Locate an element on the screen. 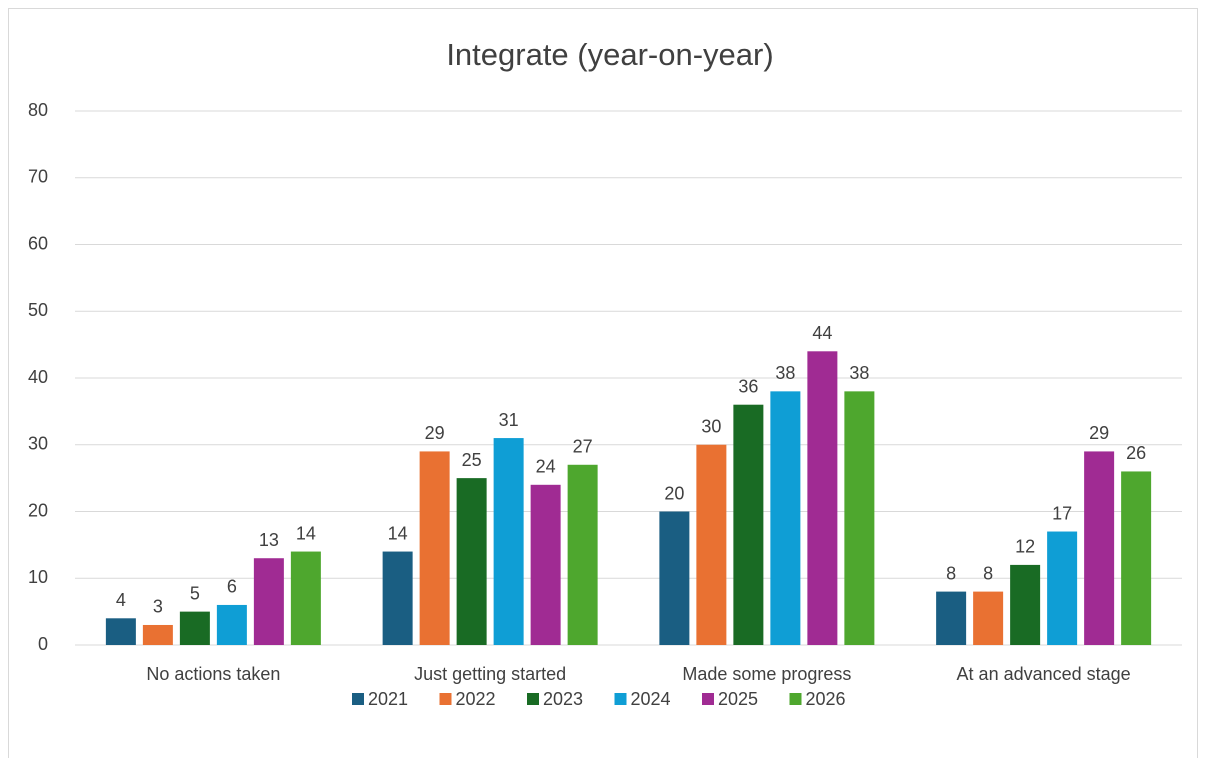 Image resolution: width=1205 pixels, height=758 pixels. y-tick-label: 60 is located at coordinates (38, 243).